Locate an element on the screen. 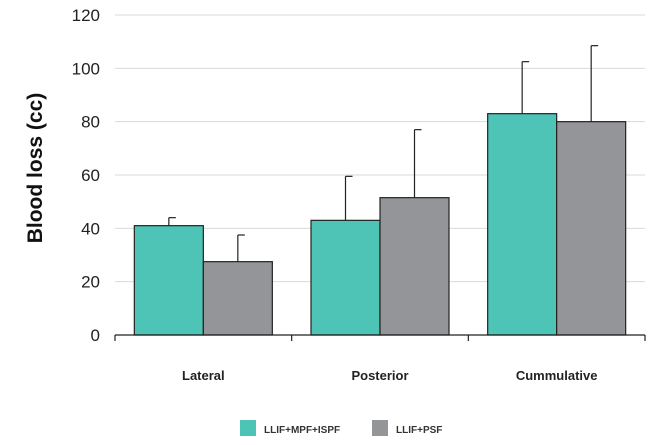  y-axis-title: Blood loss (cc) is located at coordinates (35, 168).